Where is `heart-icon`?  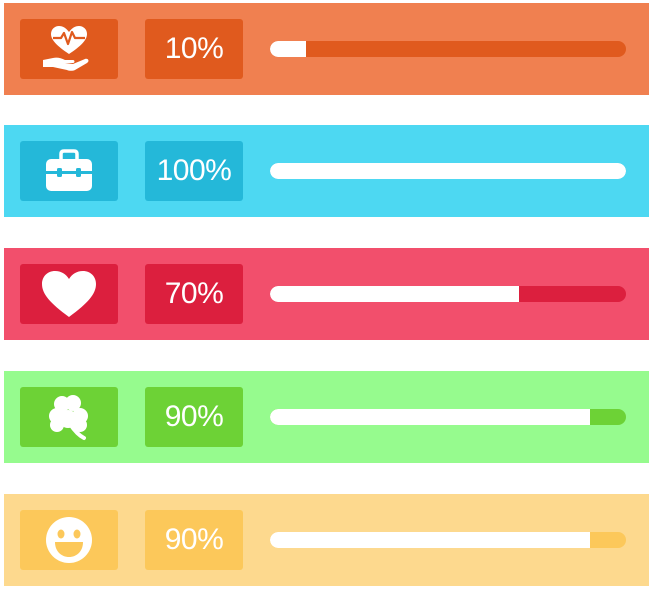
heart-icon is located at coordinates (69, 294).